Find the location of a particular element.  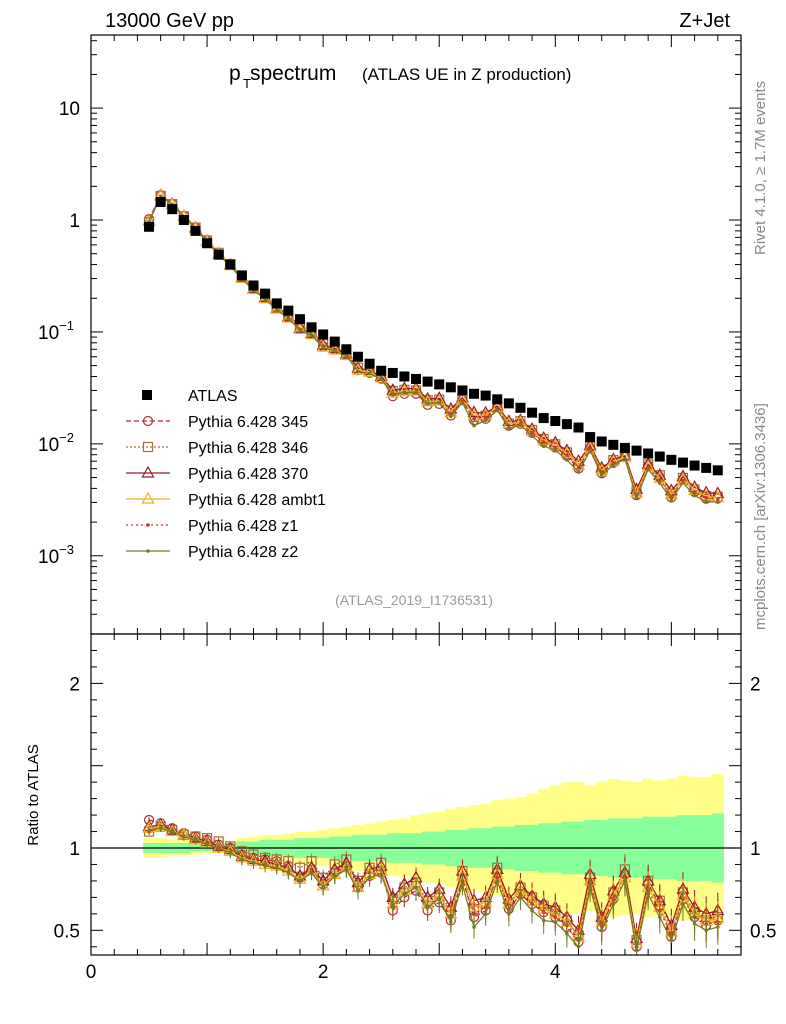

mcplots-text: mcplots.cern.ch [arXiv:1306.3436] is located at coordinates (760, 516).